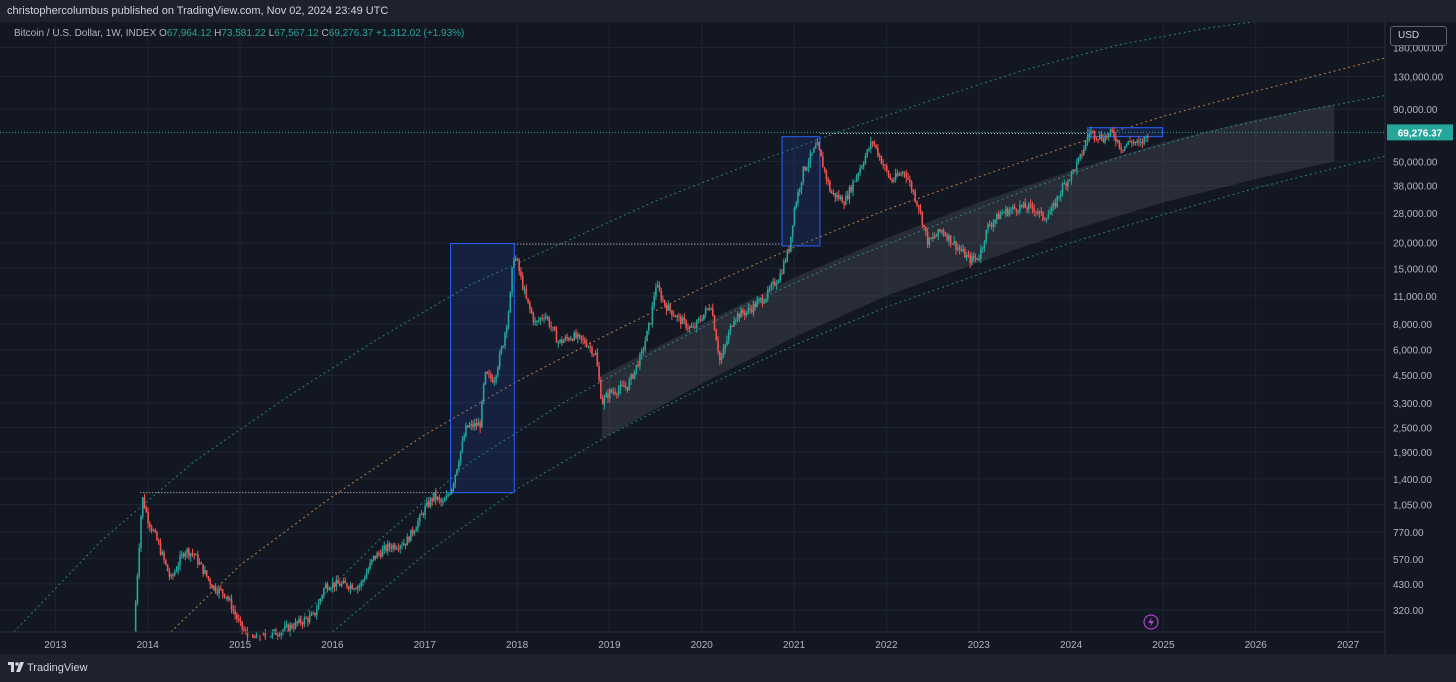 The width and height of the screenshot is (1456, 682). Describe the element at coordinates (1420, 133) in the screenshot. I see `last-price-label: 69,276.37` at that location.